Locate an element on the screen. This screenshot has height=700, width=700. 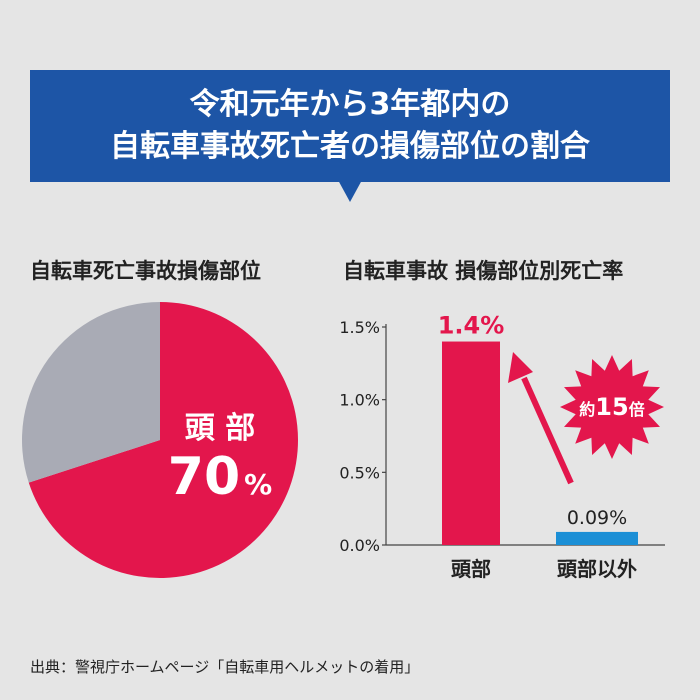
bar-data-label: 0.09% is located at coordinates (597, 518).